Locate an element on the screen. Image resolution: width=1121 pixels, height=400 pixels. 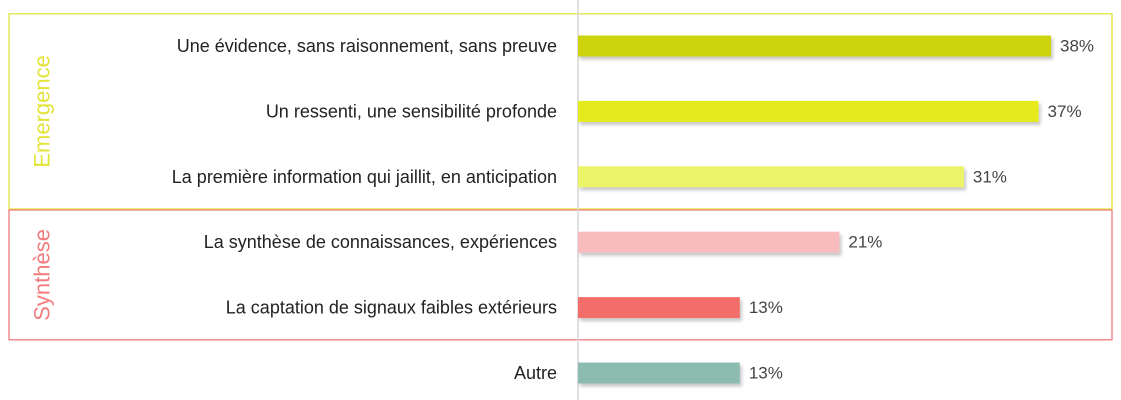
group-label-0: Emergence is located at coordinates (42, 111).